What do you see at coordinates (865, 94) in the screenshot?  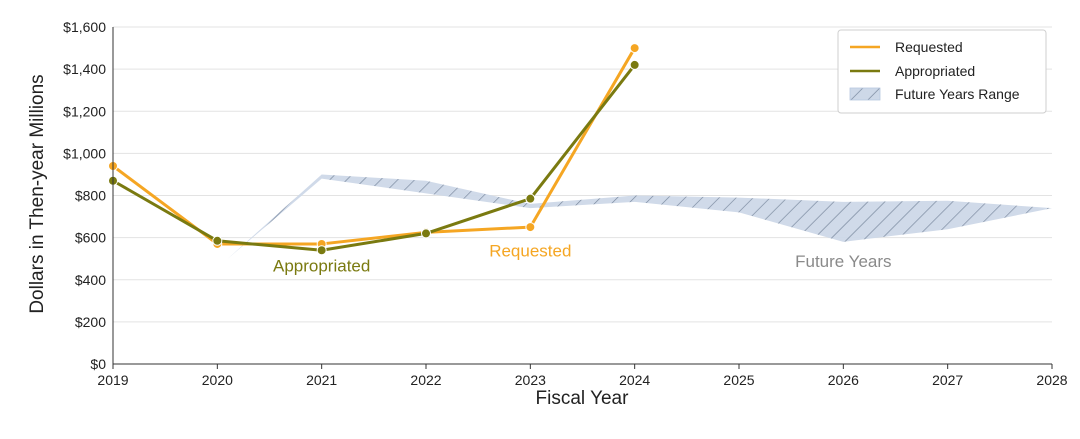 I see `legend-range-swatch` at bounding box center [865, 94].